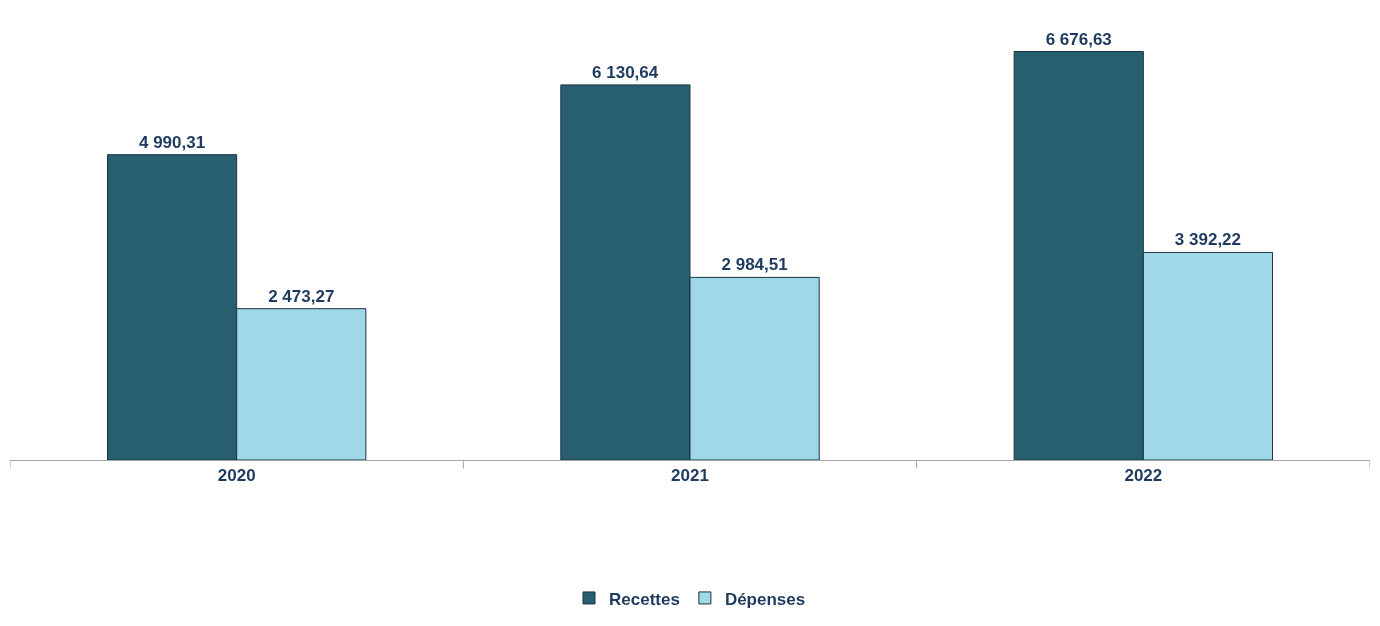  Describe the element at coordinates (1208, 240) in the screenshot. I see `data-label: 3 392,22` at that location.